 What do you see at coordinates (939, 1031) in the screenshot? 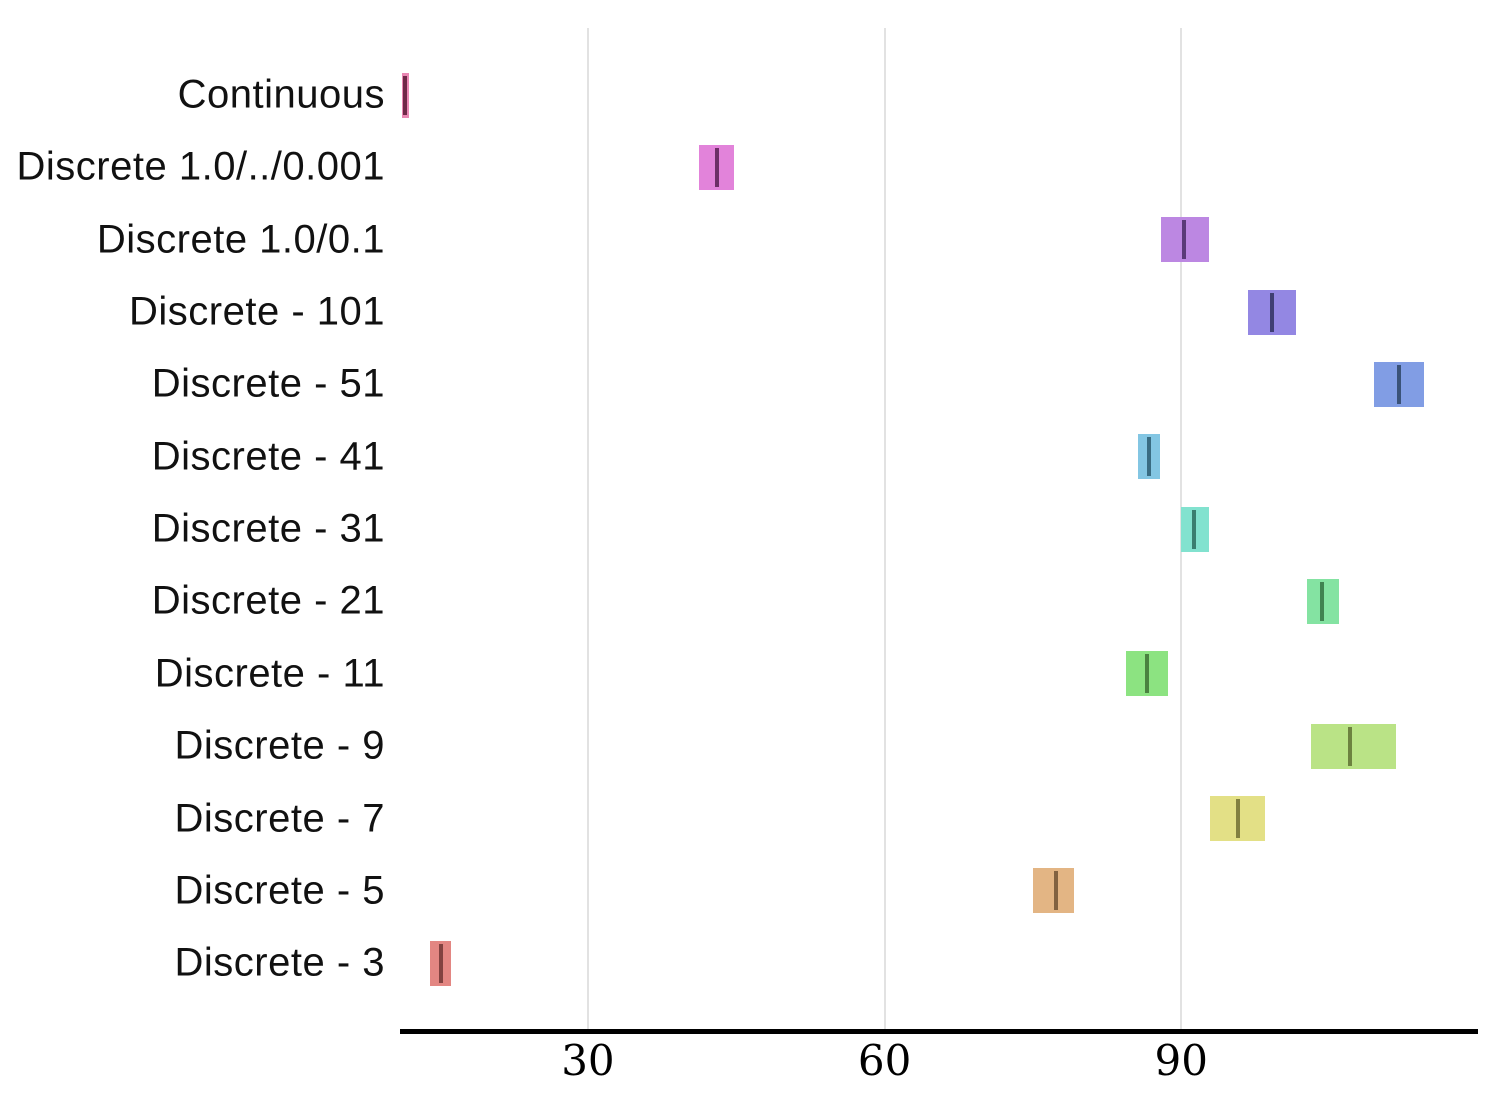
I see `x-axis-line` at bounding box center [939, 1031].